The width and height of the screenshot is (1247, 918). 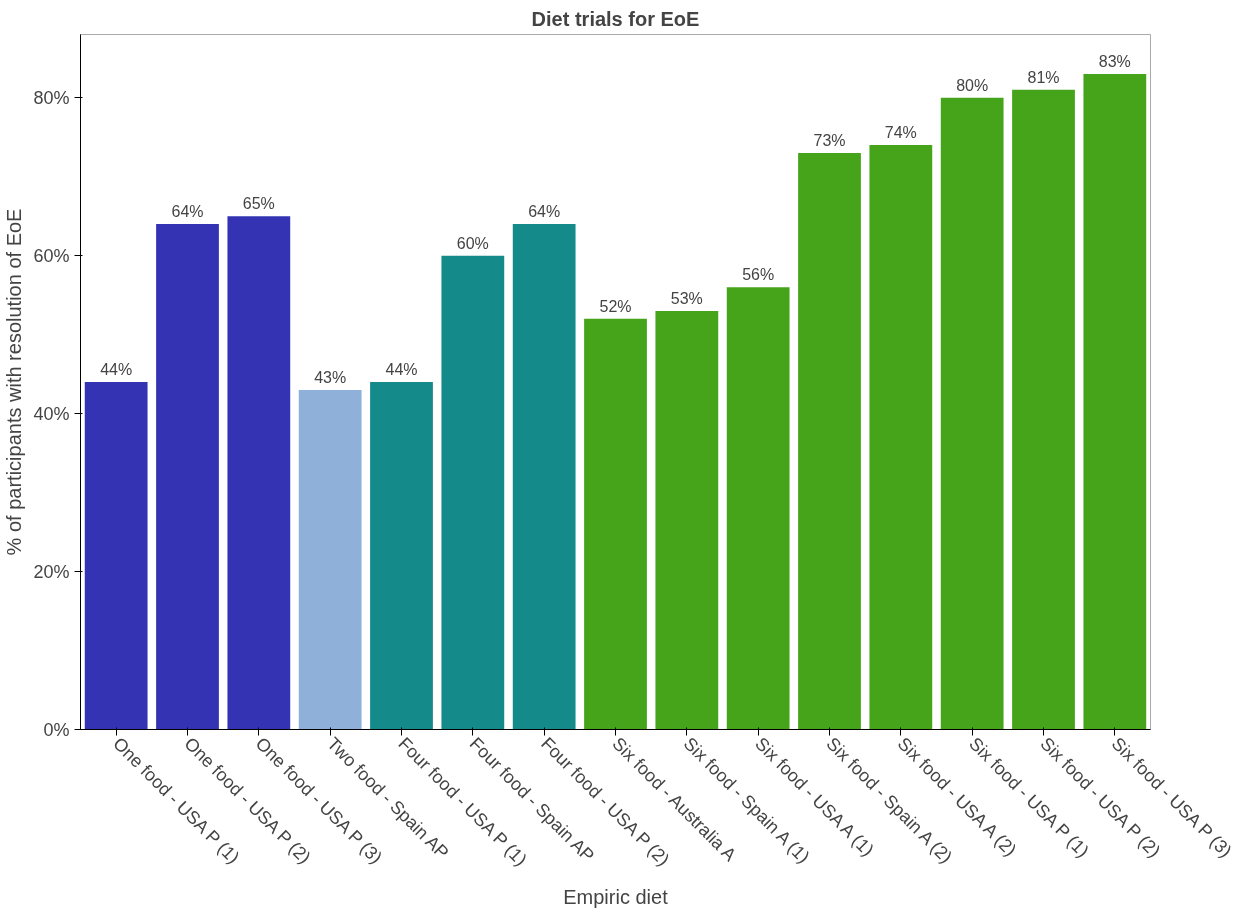 What do you see at coordinates (51, 571) in the screenshot?
I see `y-tick-label: 20%` at bounding box center [51, 571].